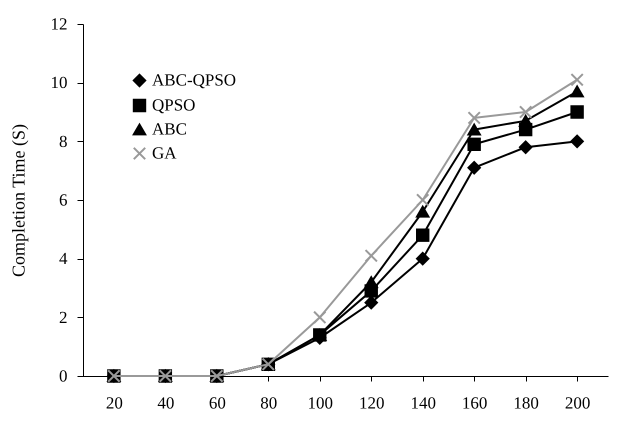 The image size is (635, 423). What do you see at coordinates (59, 82) in the screenshot?
I see `y-tick-label: 10` at bounding box center [59, 82].